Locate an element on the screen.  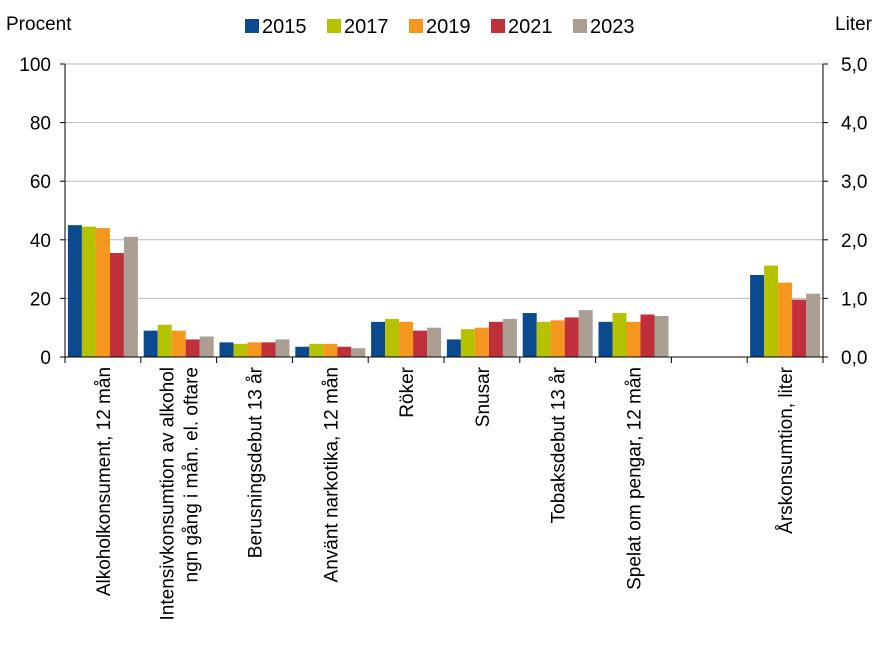
category-label: Snusar is located at coordinates (483, 396).